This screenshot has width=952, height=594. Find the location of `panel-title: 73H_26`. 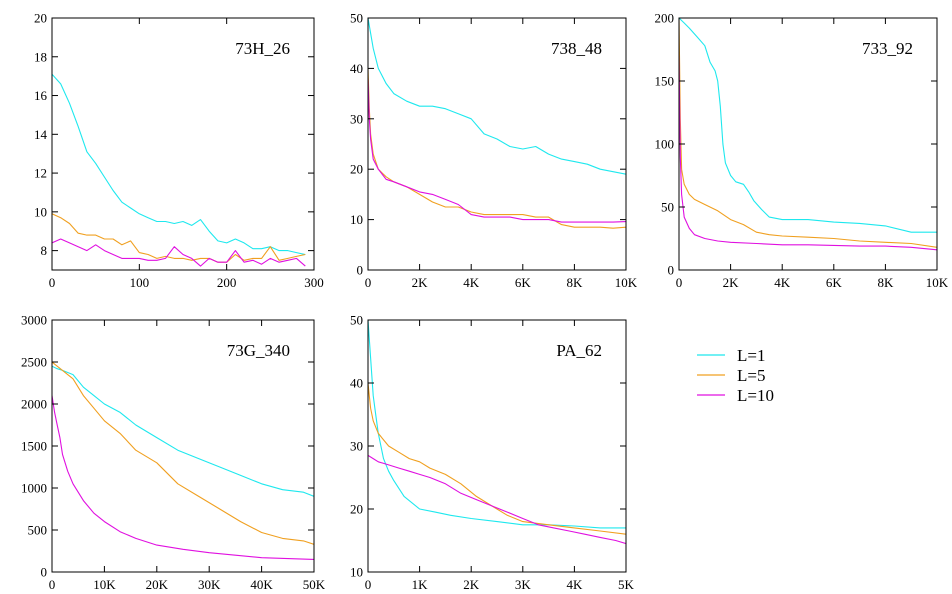

panel-title: 73H_26 is located at coordinates (262, 48).